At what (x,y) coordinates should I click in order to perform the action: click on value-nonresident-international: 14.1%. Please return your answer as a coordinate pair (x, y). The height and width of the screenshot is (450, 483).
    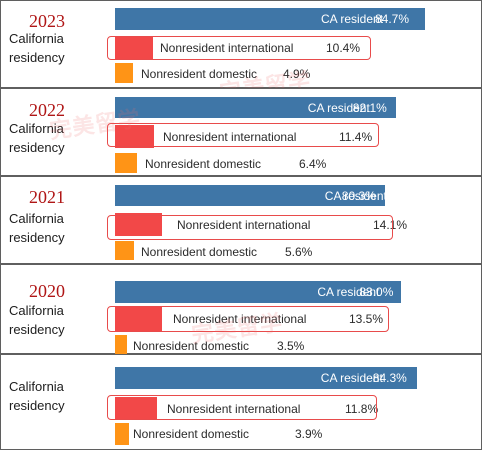
    Looking at the image, I should click on (390, 225).